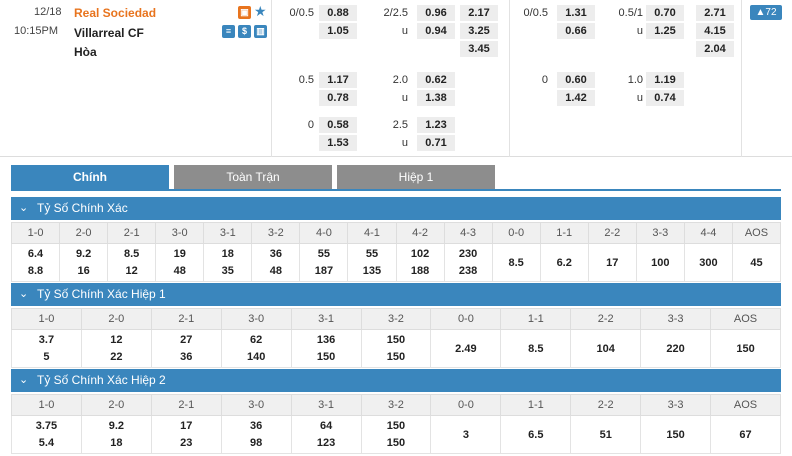  Describe the element at coordinates (326, 339) in the screenshot. I see `home-win-odds: 136` at that location.